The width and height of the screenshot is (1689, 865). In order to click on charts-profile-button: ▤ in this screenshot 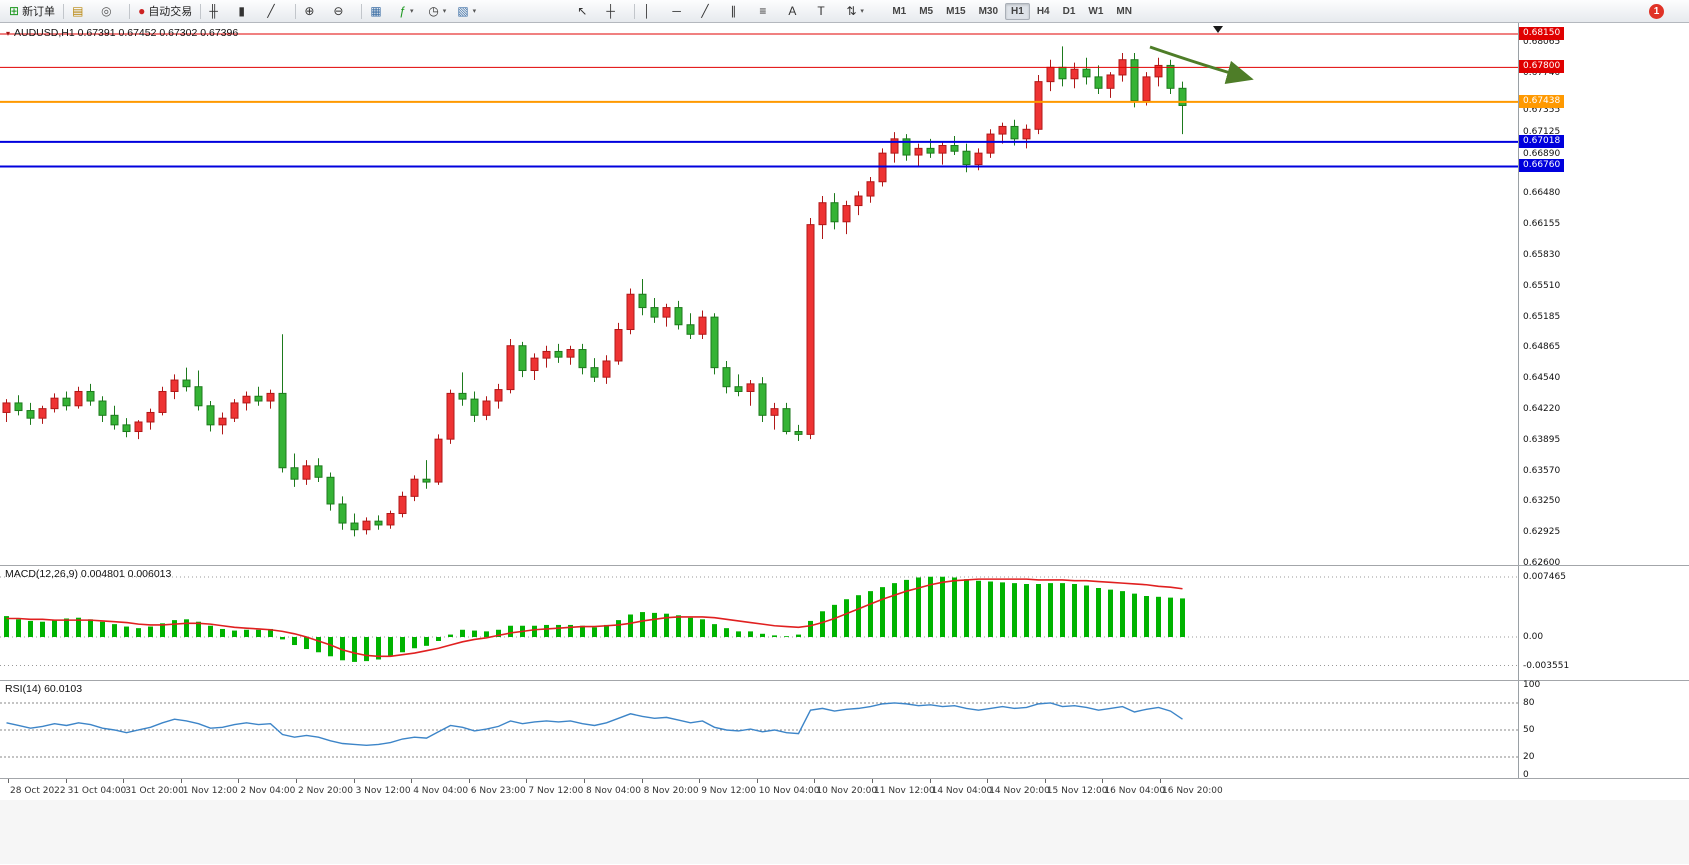, I will do `click(82, 11)`.